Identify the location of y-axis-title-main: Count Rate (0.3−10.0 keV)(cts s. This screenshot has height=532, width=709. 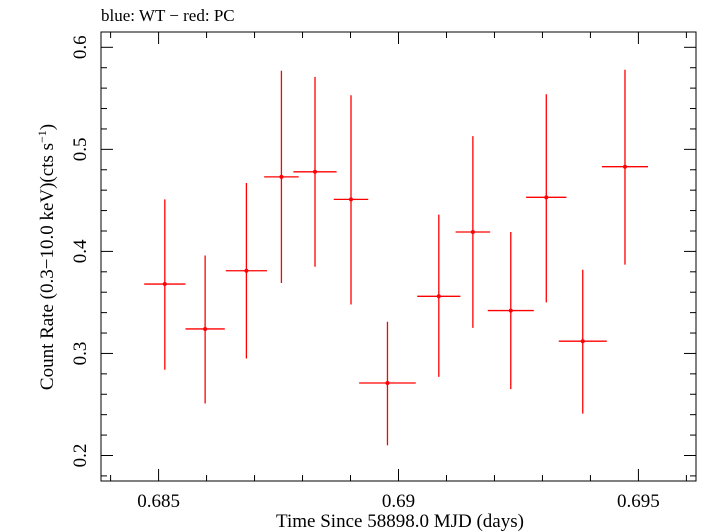
(47, 266).